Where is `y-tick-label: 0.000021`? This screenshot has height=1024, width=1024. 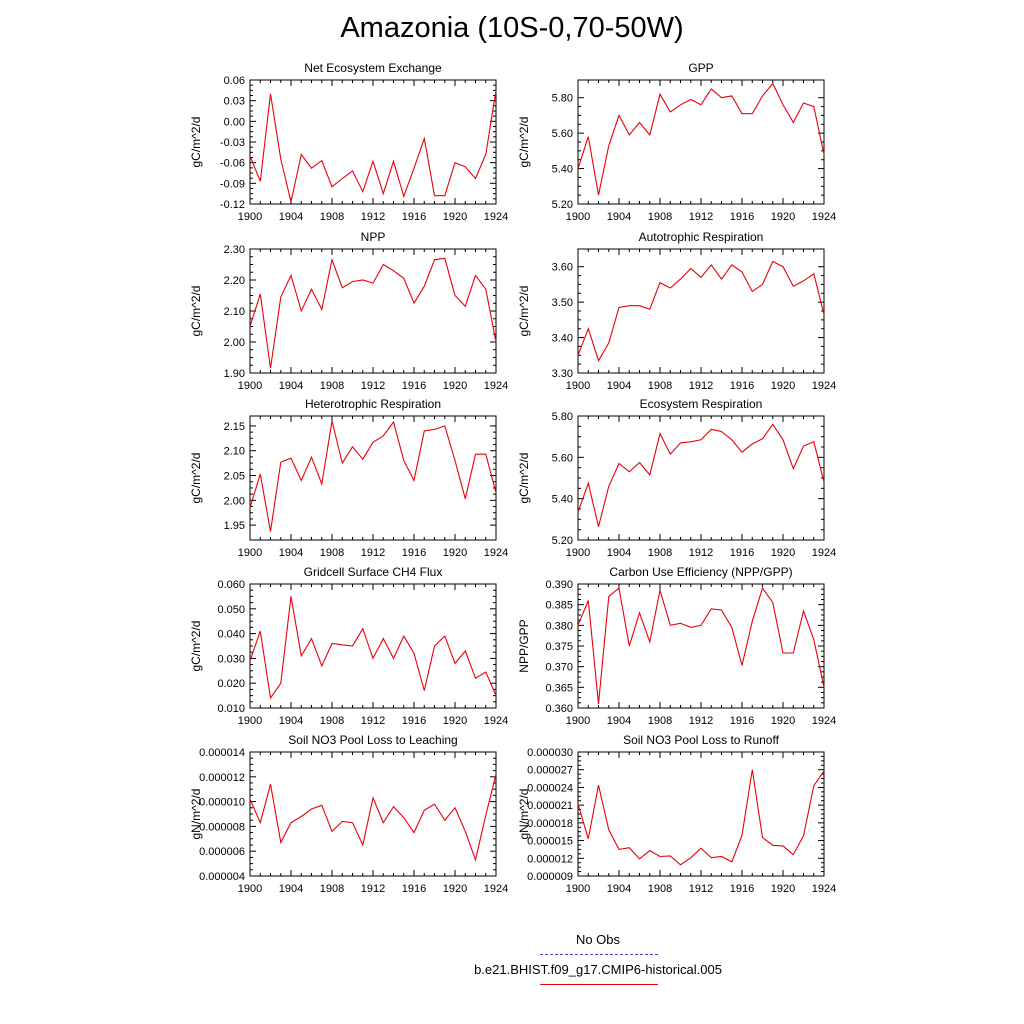
y-tick-label: 0.000021 is located at coordinates (550, 806).